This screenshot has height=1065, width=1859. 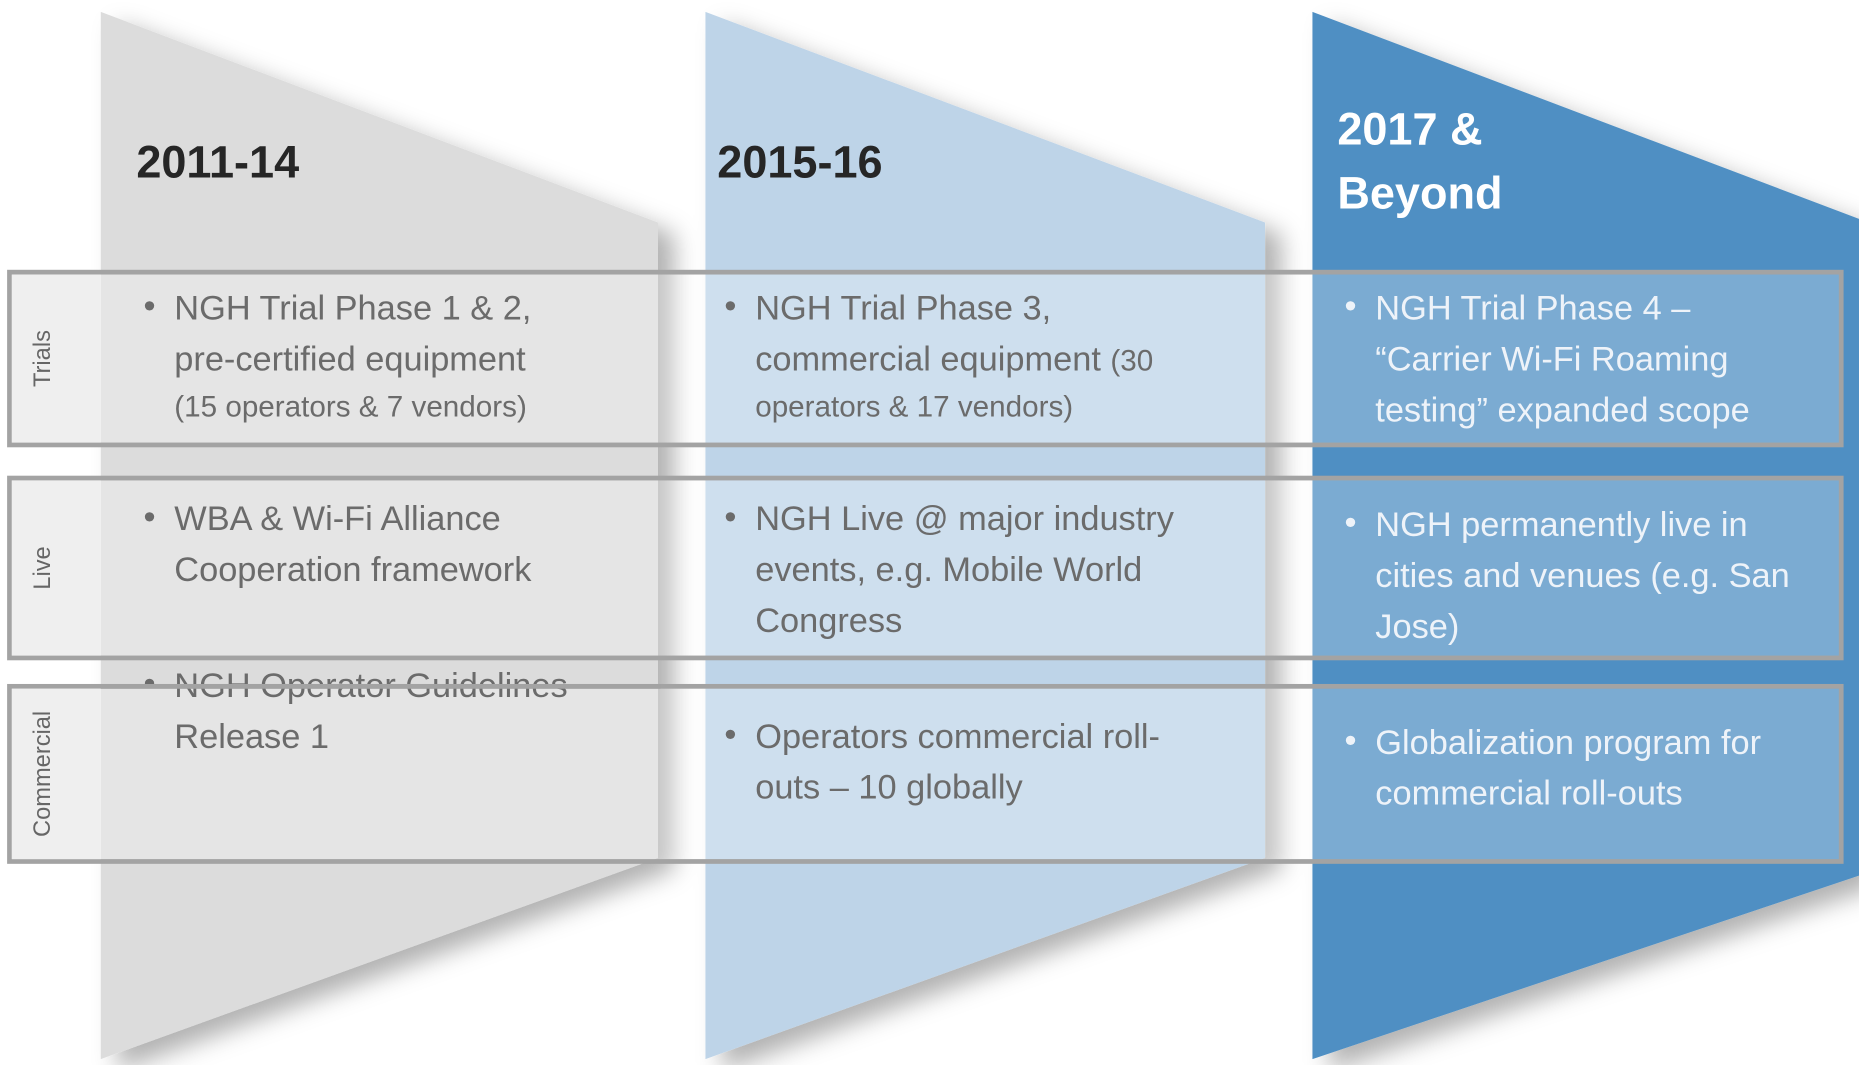 What do you see at coordinates (903, 309) in the screenshot?
I see `cell-line: NGH Trial Phase 3,` at bounding box center [903, 309].